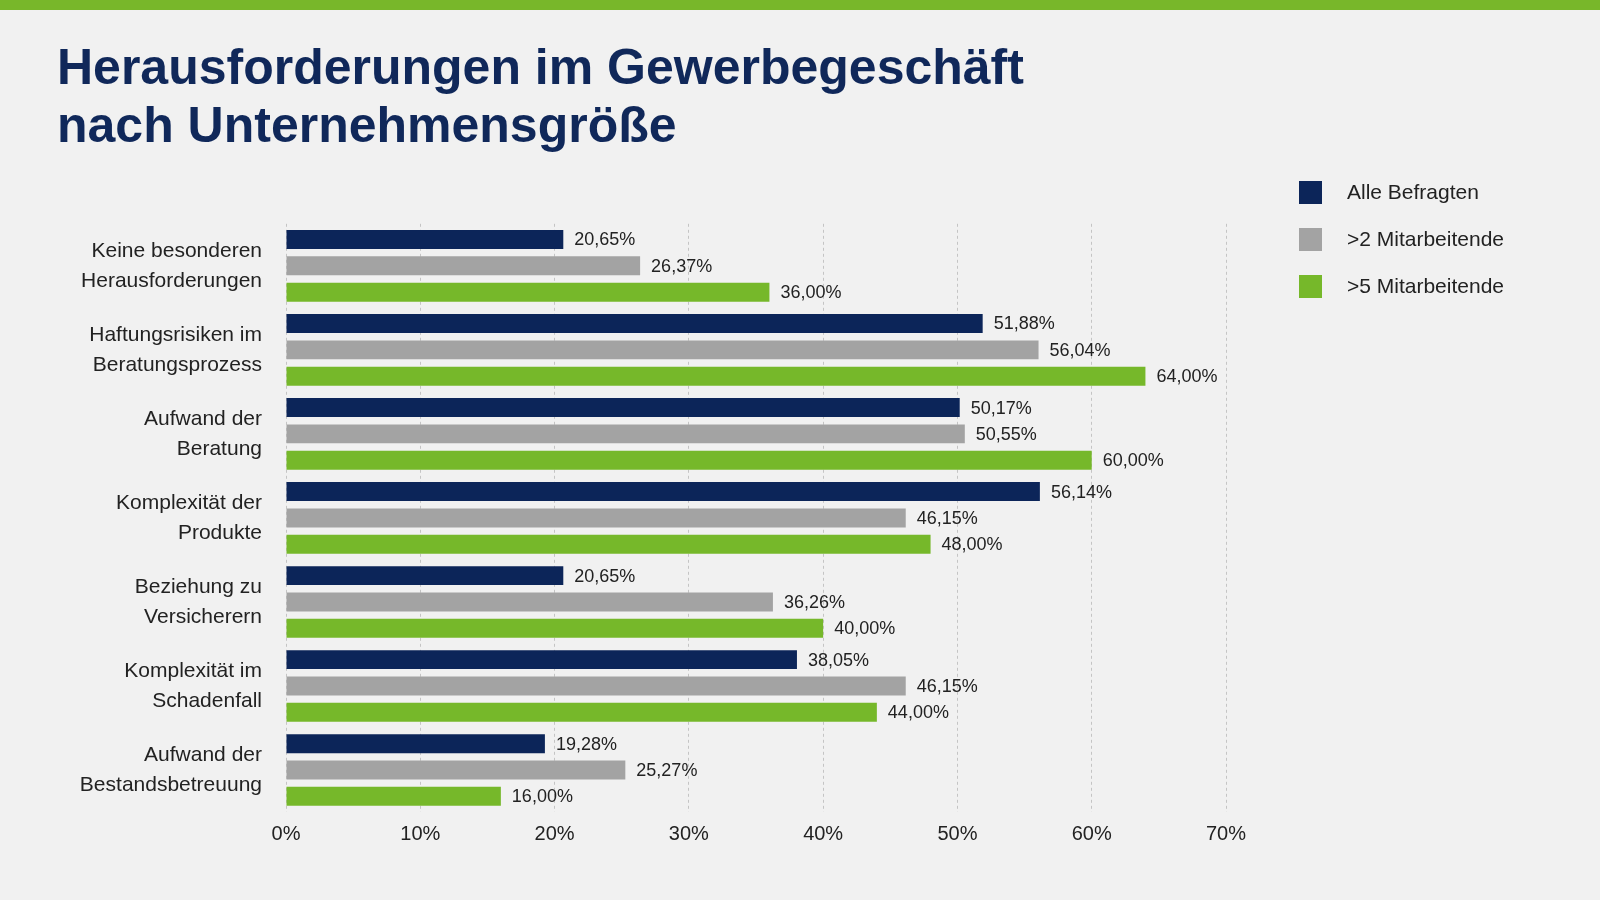  What do you see at coordinates (689, 832) in the screenshot?
I see `x-tick-label: 30%` at bounding box center [689, 832].